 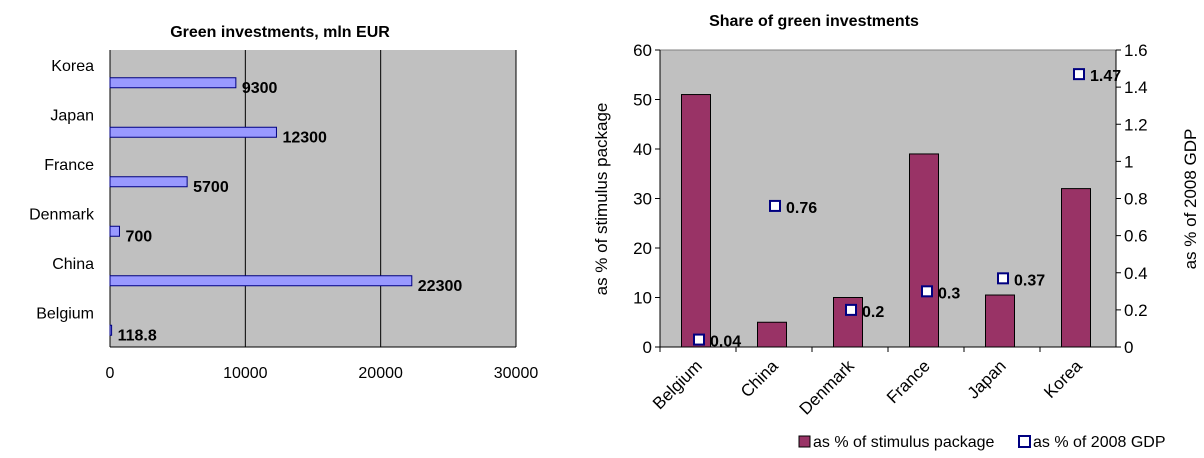 What do you see at coordinates (261, 206) in the screenshot?
I see `chart1-bars` at bounding box center [261, 206].